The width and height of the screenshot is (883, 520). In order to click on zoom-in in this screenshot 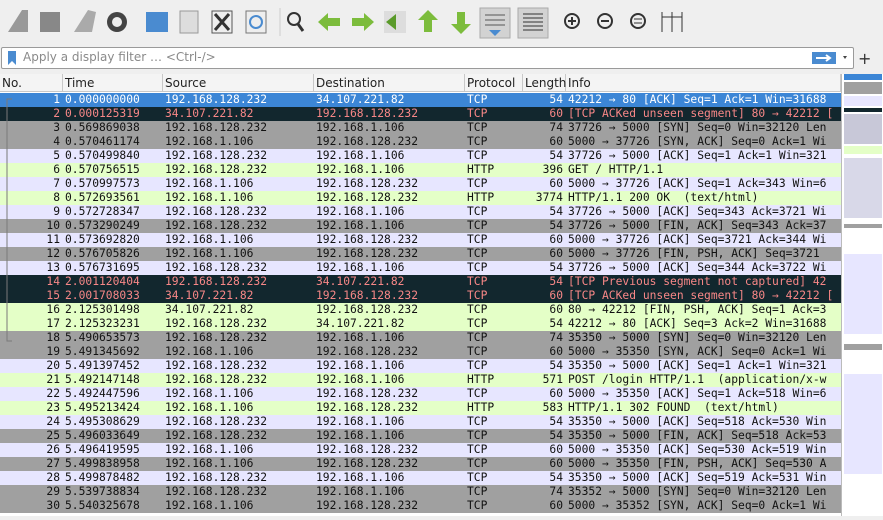, I will do `click(572, 21)`.